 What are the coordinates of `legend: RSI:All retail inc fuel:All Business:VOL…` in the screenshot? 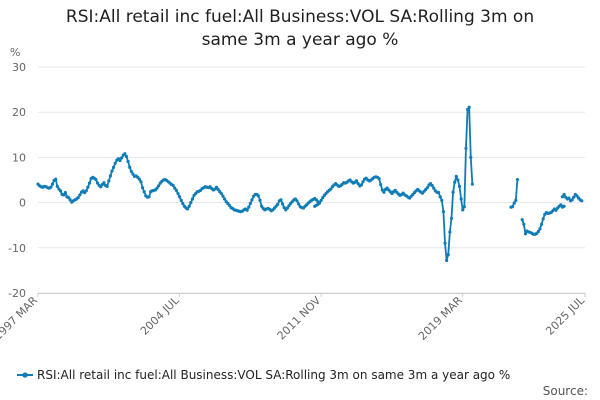 It's located at (263, 375).